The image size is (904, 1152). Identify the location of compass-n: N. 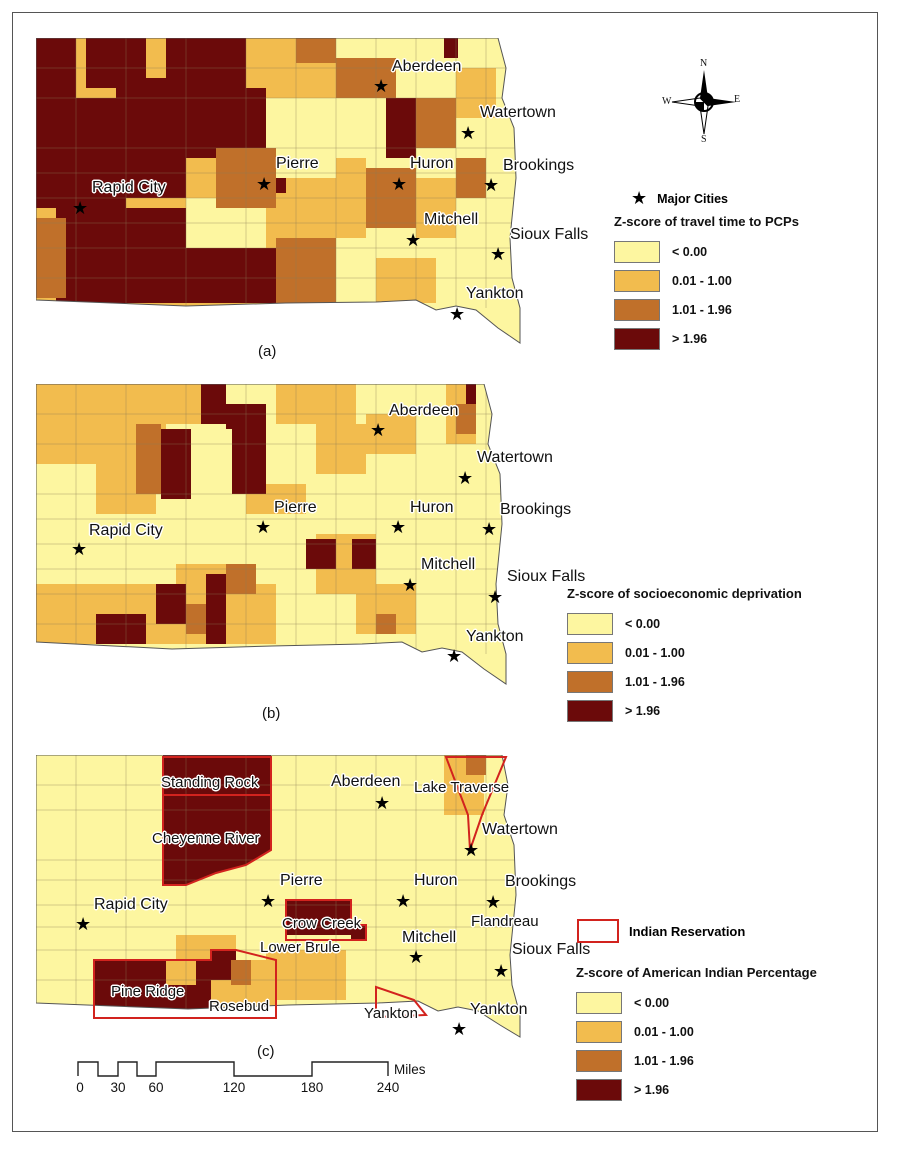
(704, 63).